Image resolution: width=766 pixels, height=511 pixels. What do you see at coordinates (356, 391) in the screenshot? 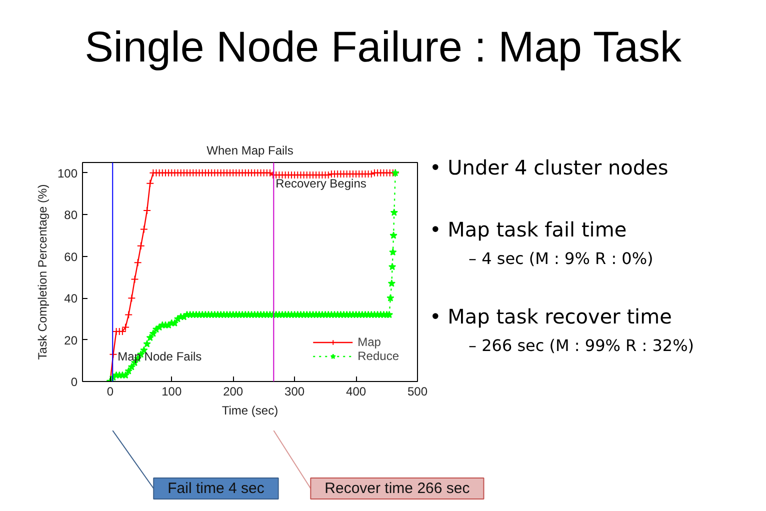
I see `x-tick-label: 400` at bounding box center [356, 391].